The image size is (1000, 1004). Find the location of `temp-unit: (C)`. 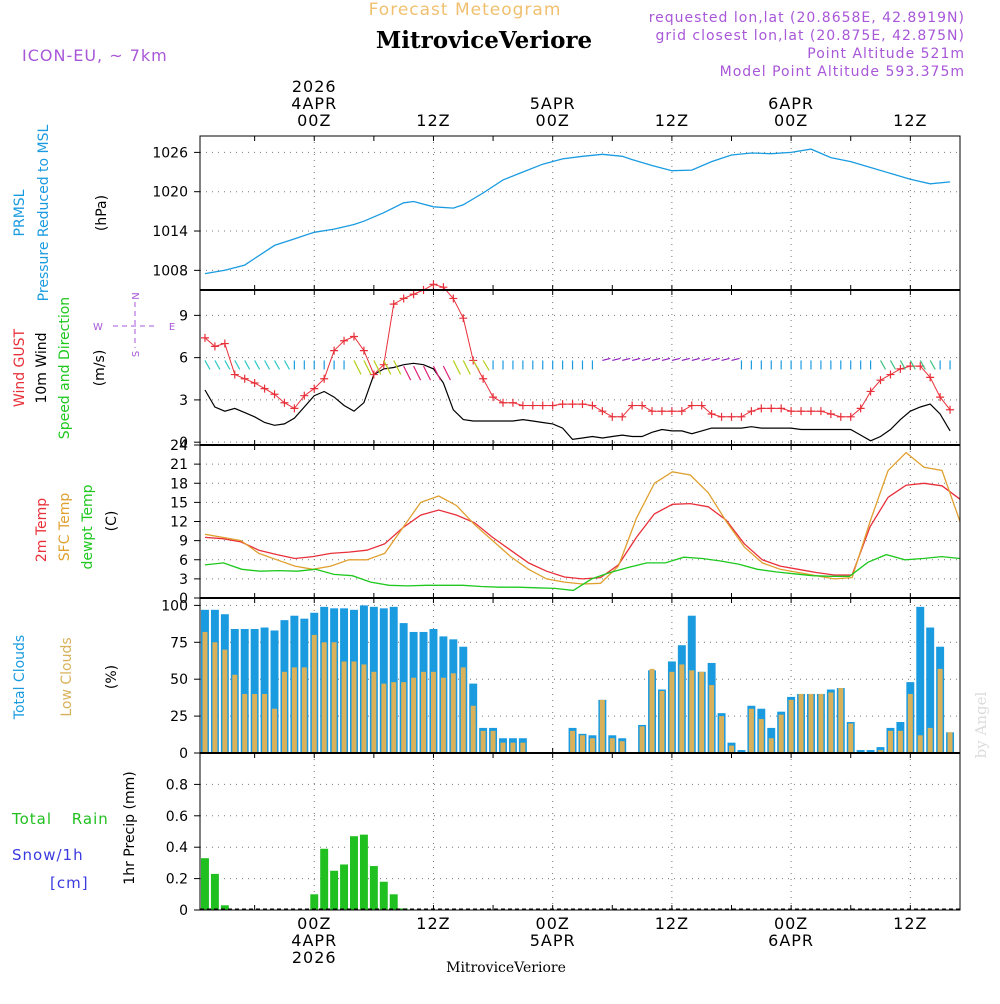

temp-unit: (C) is located at coordinates (112, 521).